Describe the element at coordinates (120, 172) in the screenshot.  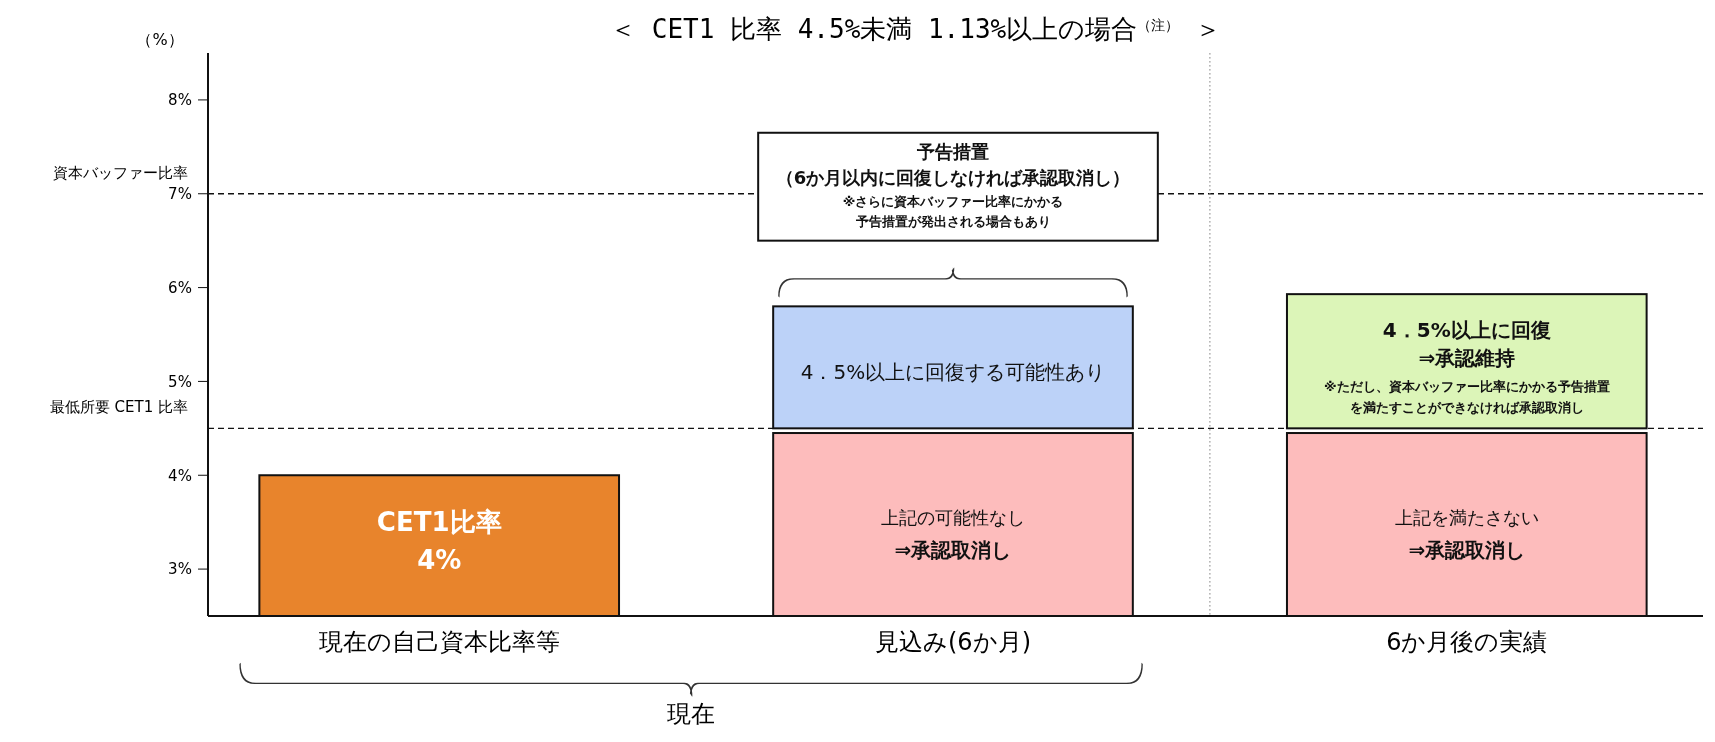
I see `ref-line-label: 資本バッファー比率` at that location.